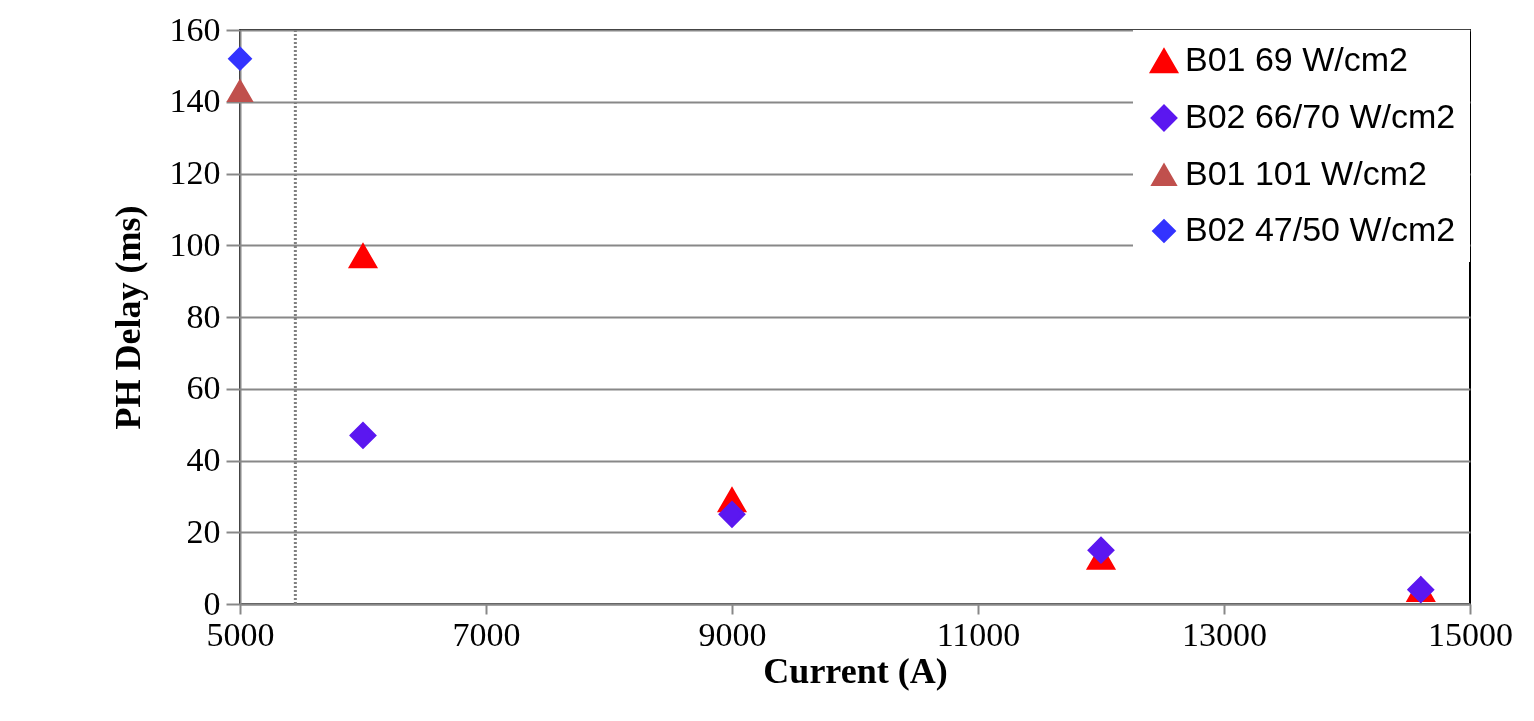  What do you see at coordinates (1470, 634) in the screenshot?
I see `x-tick-label: 15000` at bounding box center [1470, 634].